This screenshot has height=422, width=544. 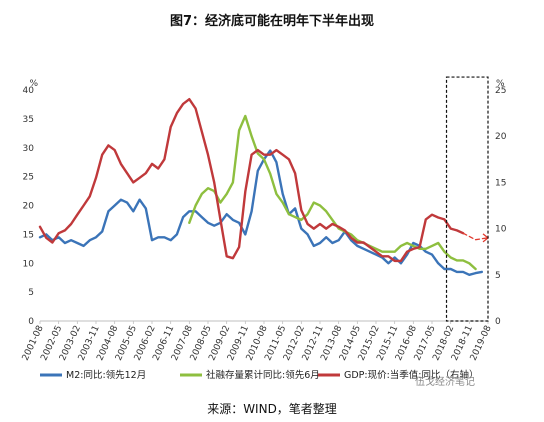 I want to click on y-left-tick-label: 25, so click(x=28, y=178).